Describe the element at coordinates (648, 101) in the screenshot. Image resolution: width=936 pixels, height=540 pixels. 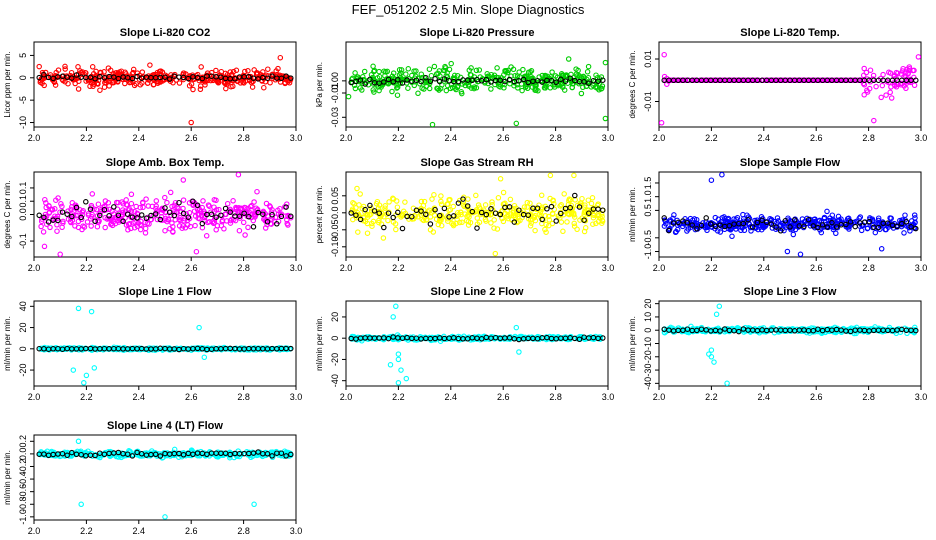
I see `slope-li-820-temp-ytick-label: -0.01` at that location.